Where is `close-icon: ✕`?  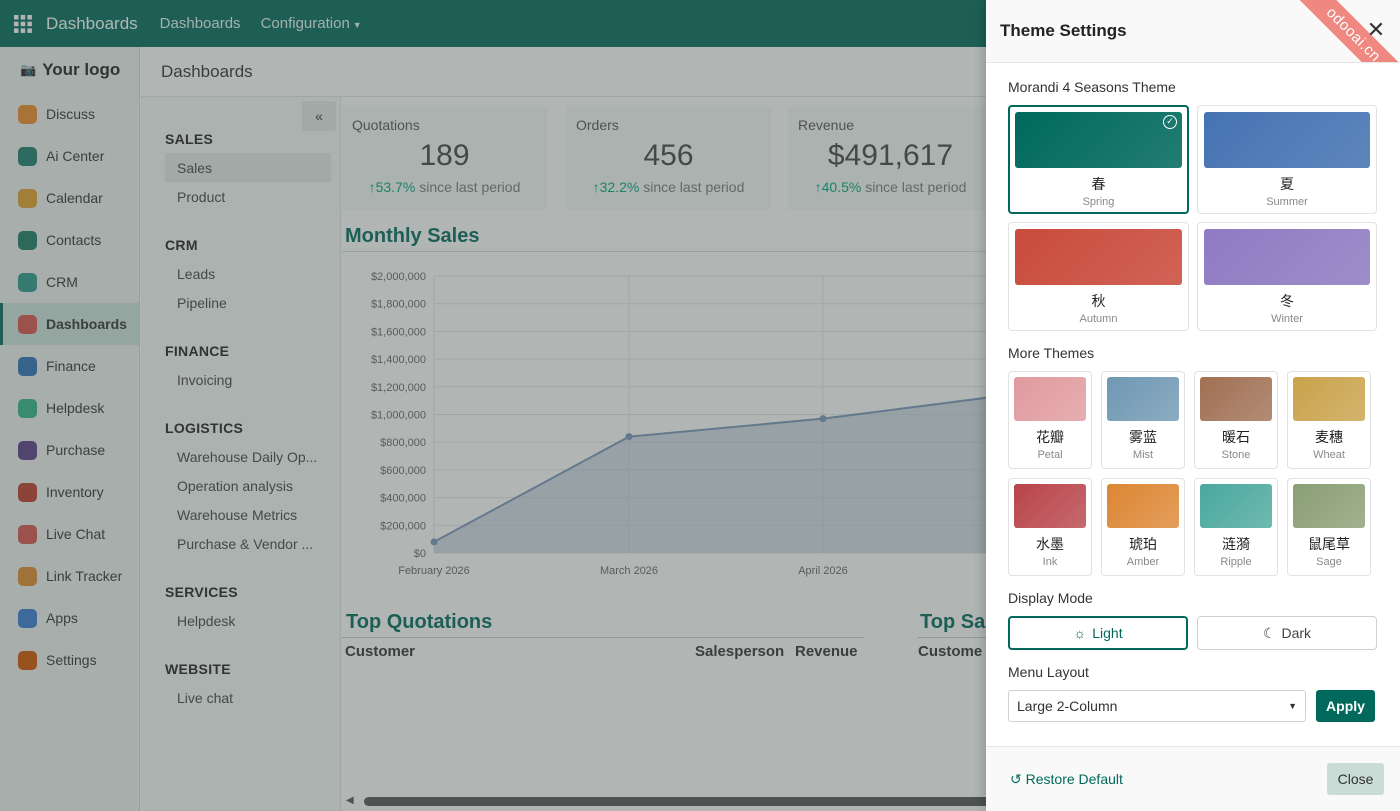
close-icon: ✕ is located at coordinates (1376, 29).